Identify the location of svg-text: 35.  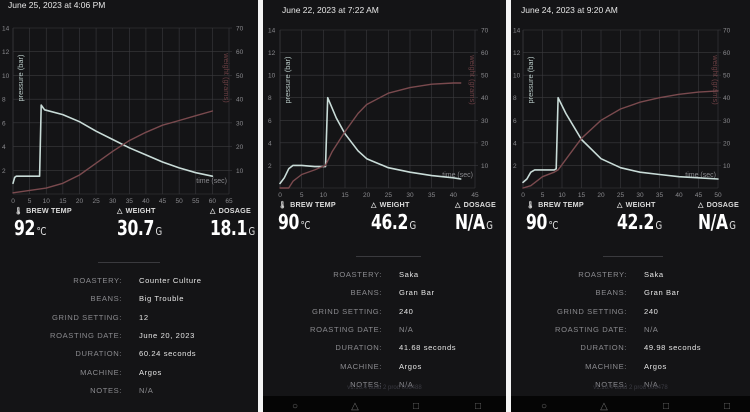
(432, 195).